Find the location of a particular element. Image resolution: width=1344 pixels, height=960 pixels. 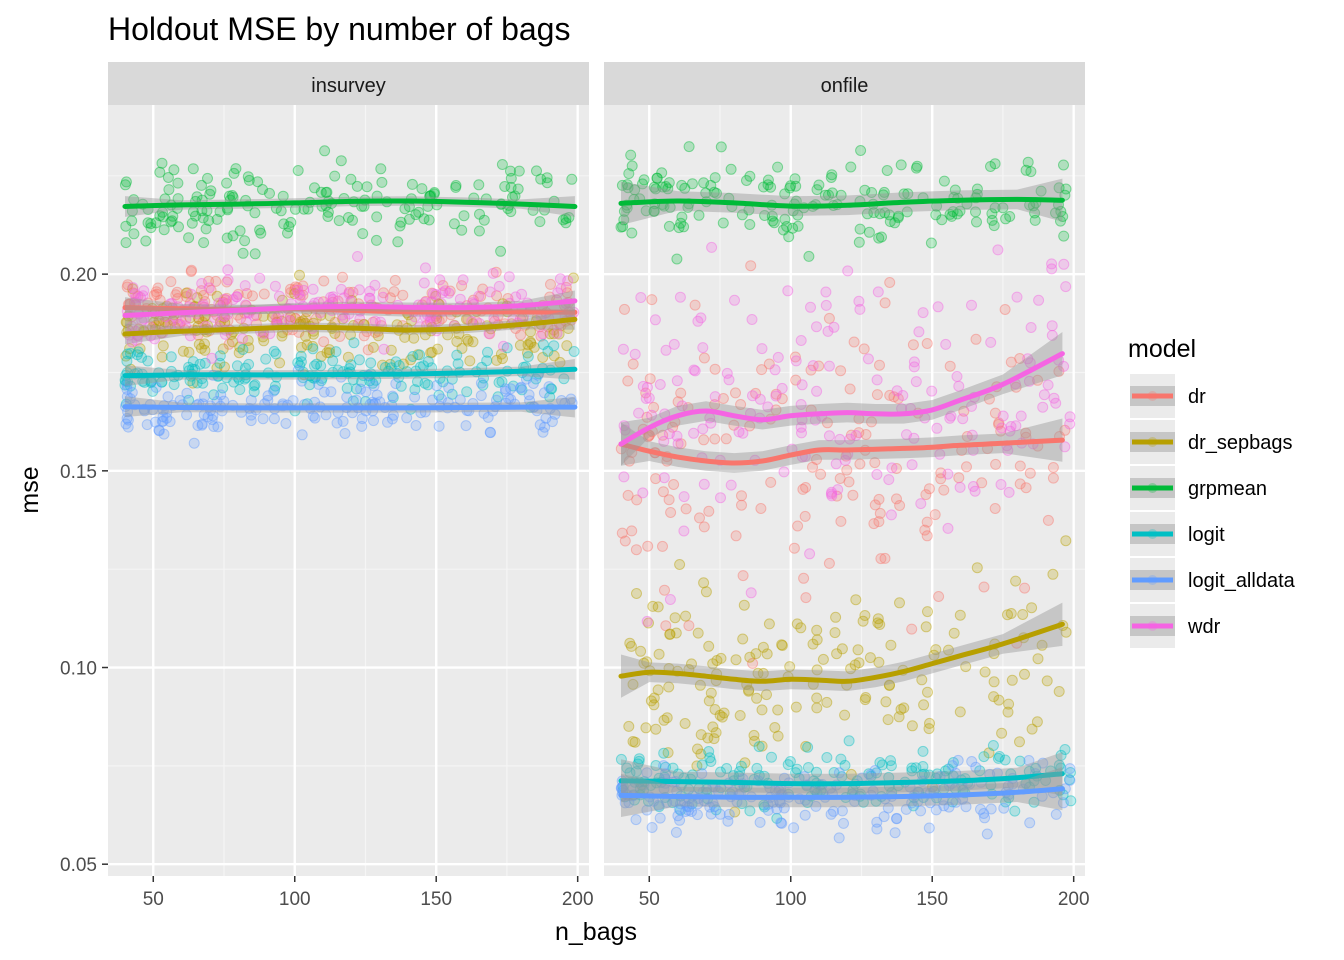

legend-key-point is located at coordinates (1152, 626).